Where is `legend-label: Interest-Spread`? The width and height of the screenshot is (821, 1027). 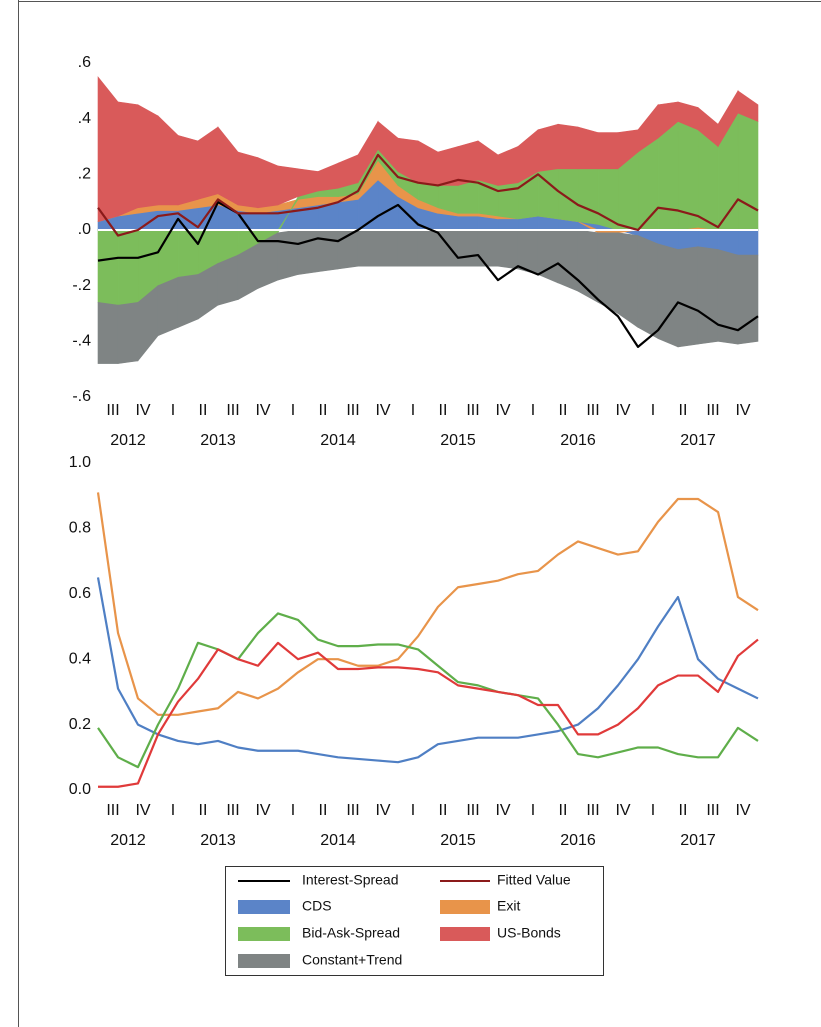 legend-label: Interest-Spread is located at coordinates (350, 880).